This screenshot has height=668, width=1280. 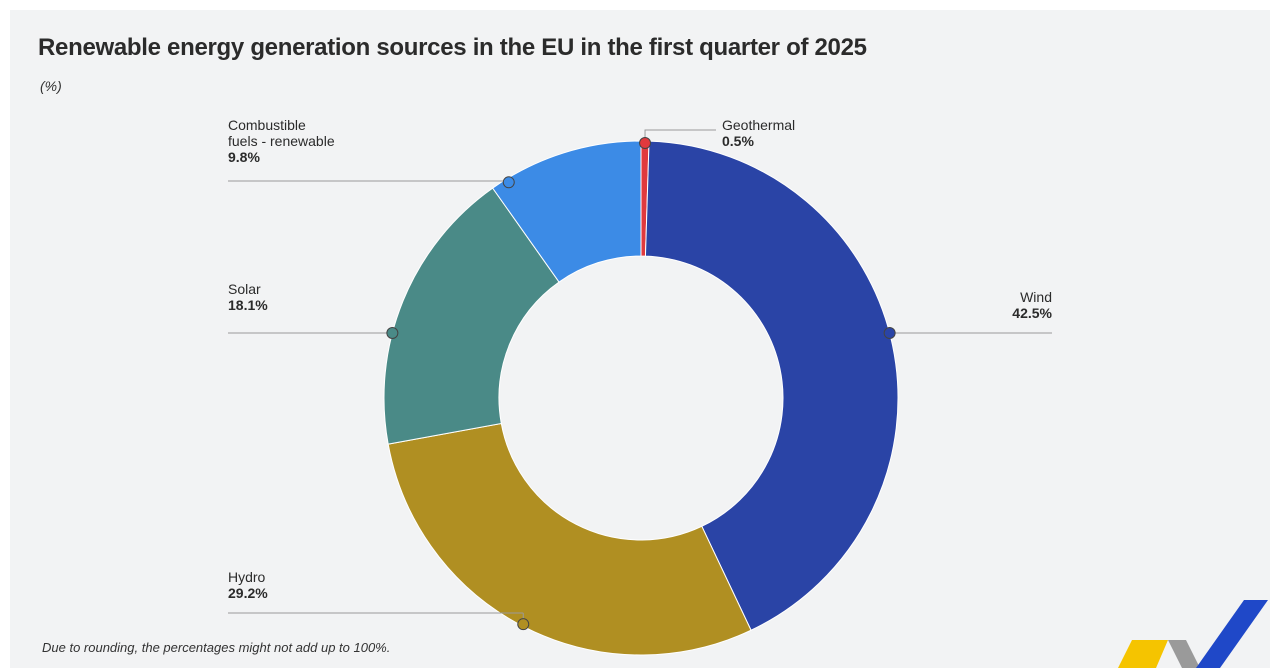 What do you see at coordinates (244, 289) in the screenshot?
I see `label-solar: Solar` at bounding box center [244, 289].